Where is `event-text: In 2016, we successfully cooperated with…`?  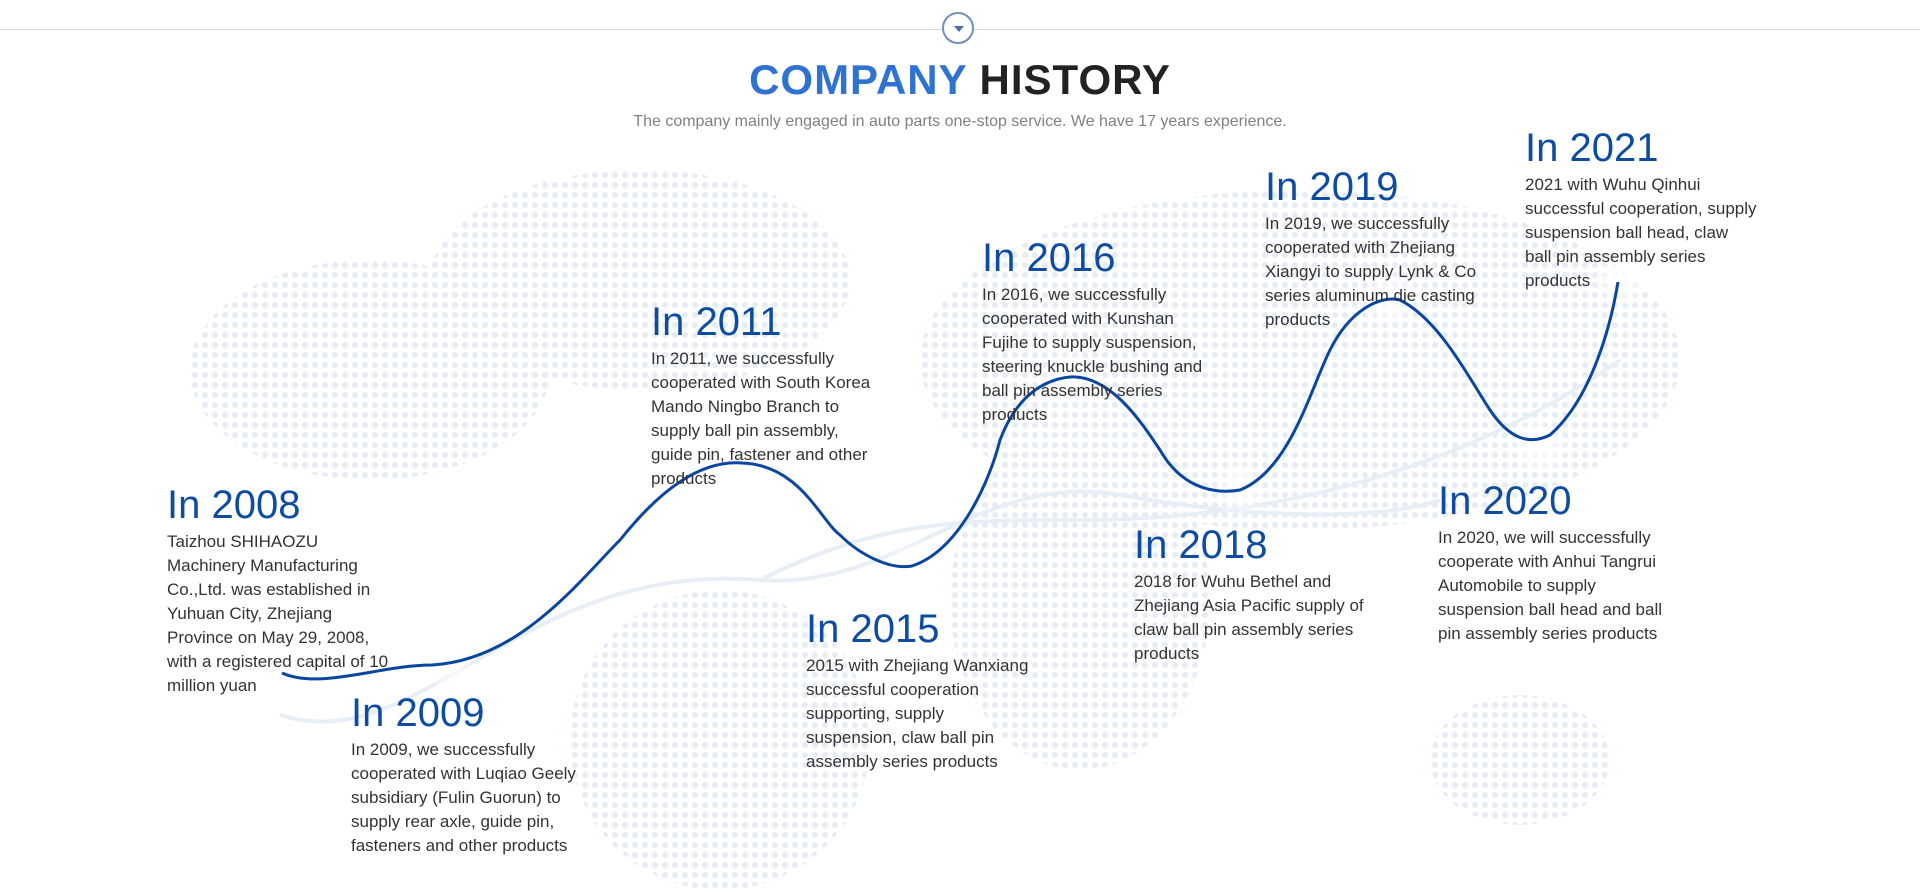
event-text: In 2016, we successfully cooperated with… is located at coordinates (1092, 354).